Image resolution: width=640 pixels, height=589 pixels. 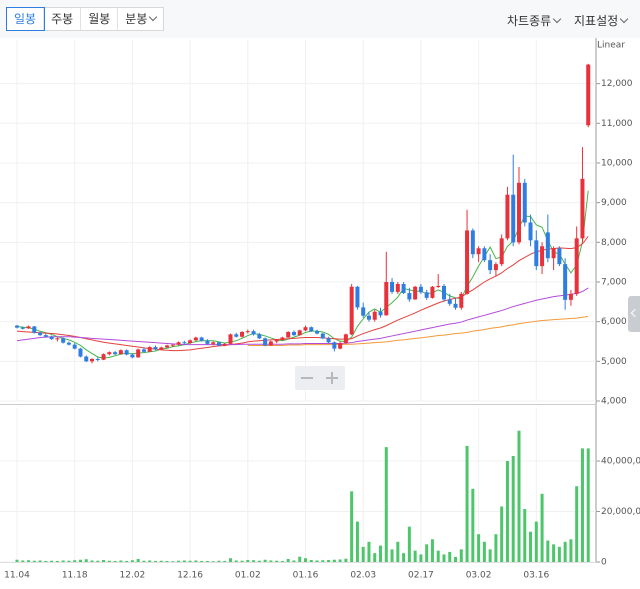 What do you see at coordinates (25, 19) in the screenshot?
I see `period-button: 일봉` at bounding box center [25, 19].